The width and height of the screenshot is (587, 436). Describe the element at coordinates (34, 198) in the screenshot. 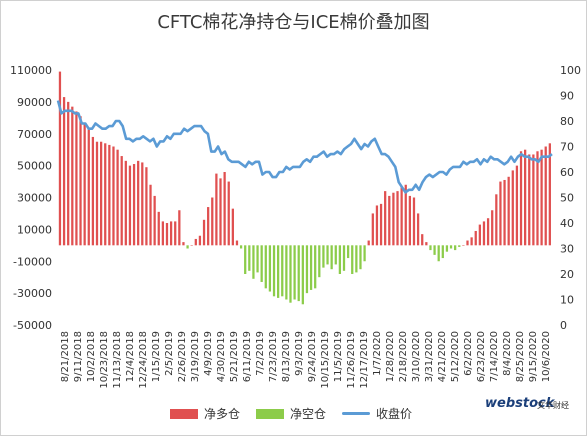

I see `left-tick-label: 30000` at that location.